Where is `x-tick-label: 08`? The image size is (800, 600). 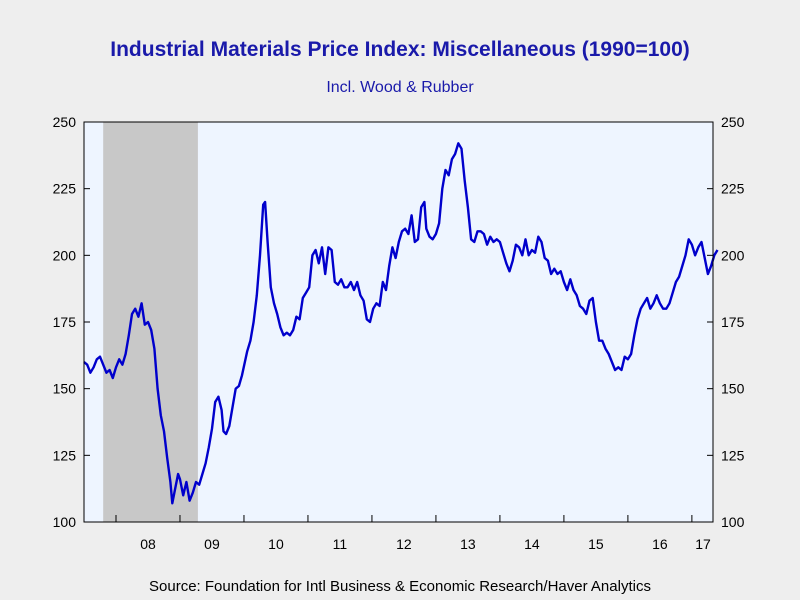
x-tick-label: 08 is located at coordinates (148, 544).